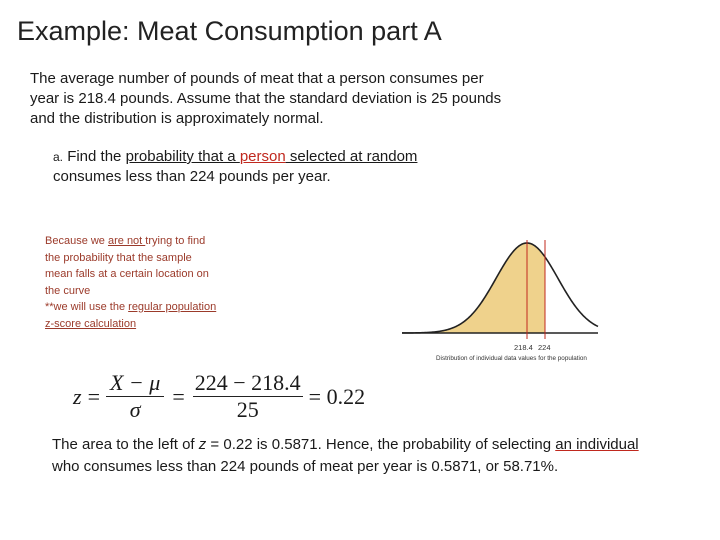 The height and width of the screenshot is (540, 720). Describe the element at coordinates (544, 347) in the screenshot. I see `tick-label-value: 224` at that location.